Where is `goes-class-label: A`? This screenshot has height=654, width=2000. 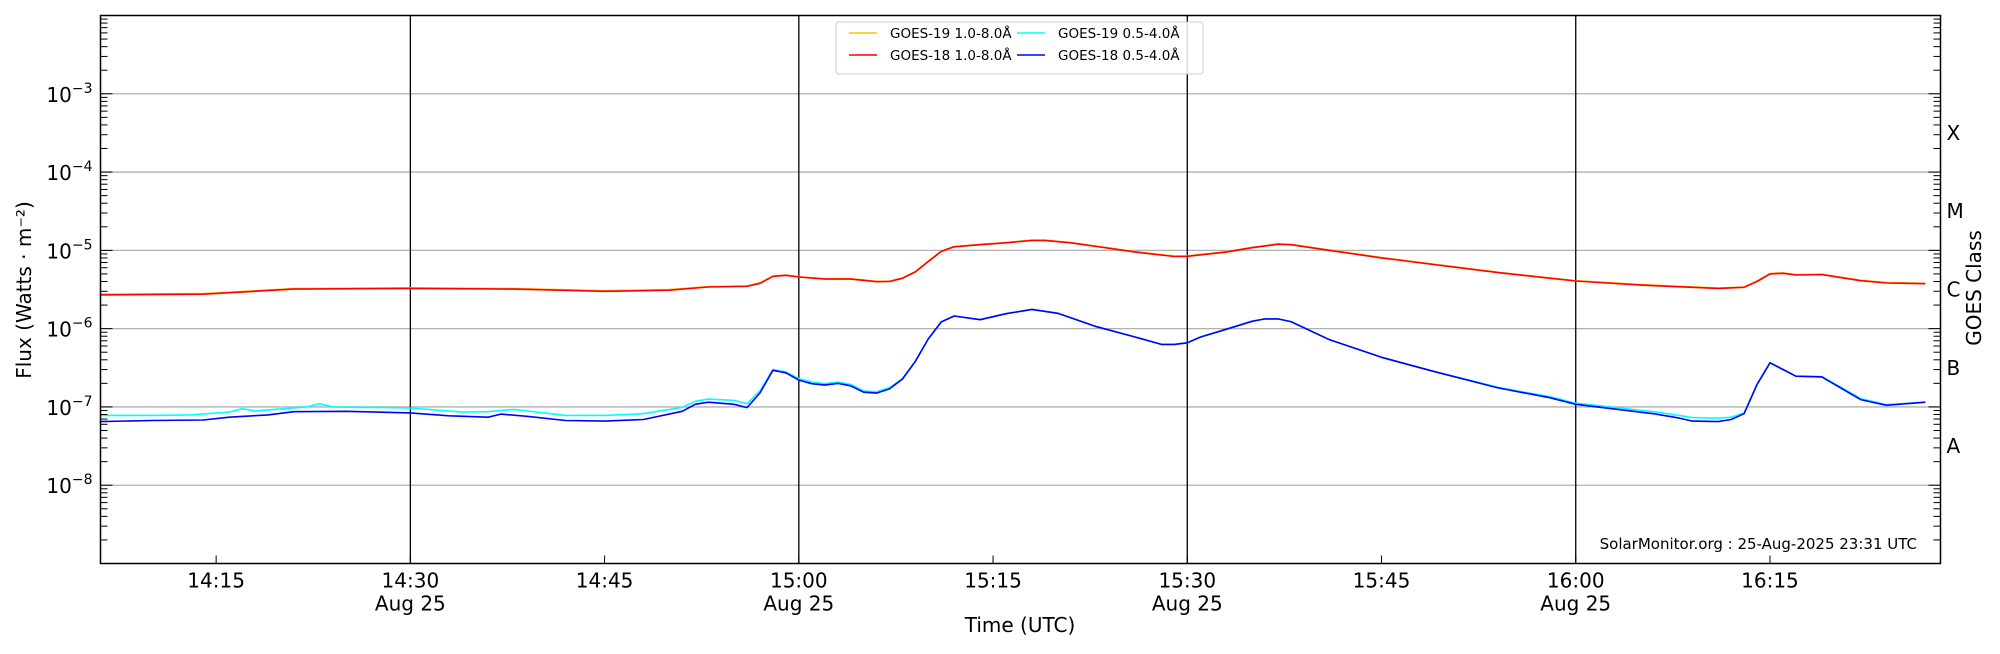
goes-class-label: A is located at coordinates (1954, 446).